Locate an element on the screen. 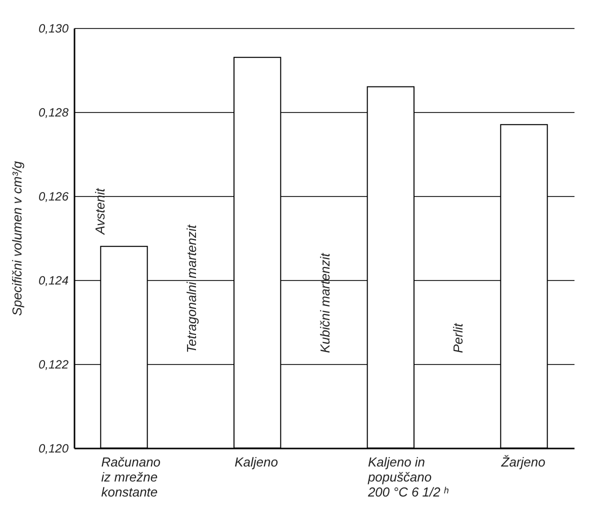 This screenshot has width=616, height=508. annotation: Perlit is located at coordinates (458, 337).